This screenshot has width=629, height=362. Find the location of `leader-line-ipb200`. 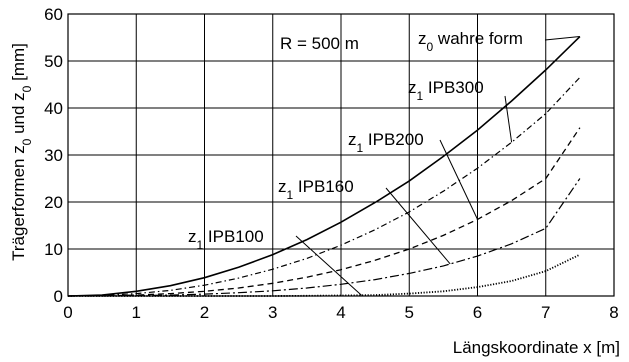

leader-line-ipb200 is located at coordinates (458, 179).